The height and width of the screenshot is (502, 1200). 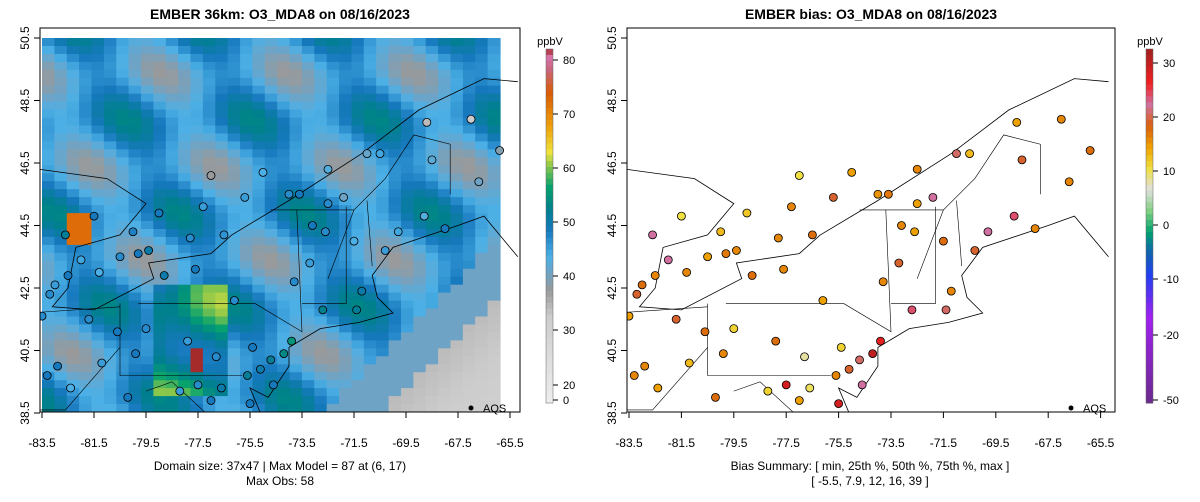 I want to click on colorbar-tick-label: 80, so click(x=569, y=61).